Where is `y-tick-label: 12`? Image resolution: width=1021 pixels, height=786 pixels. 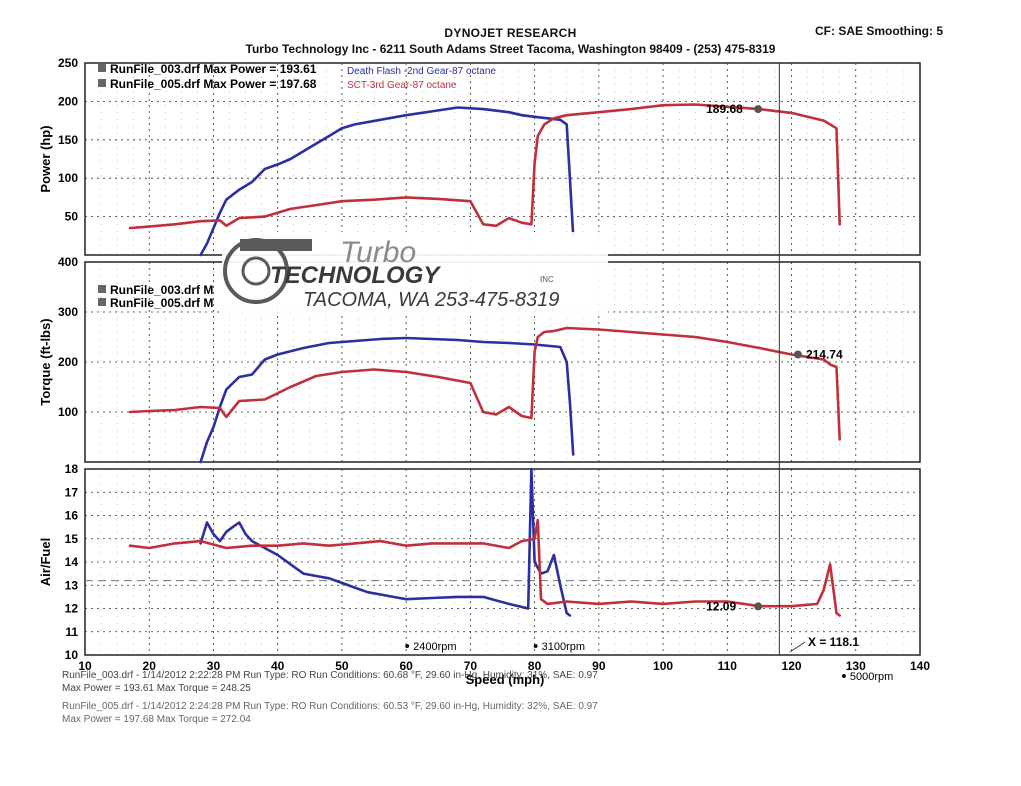 y-tick-label: 12 is located at coordinates (72, 609).